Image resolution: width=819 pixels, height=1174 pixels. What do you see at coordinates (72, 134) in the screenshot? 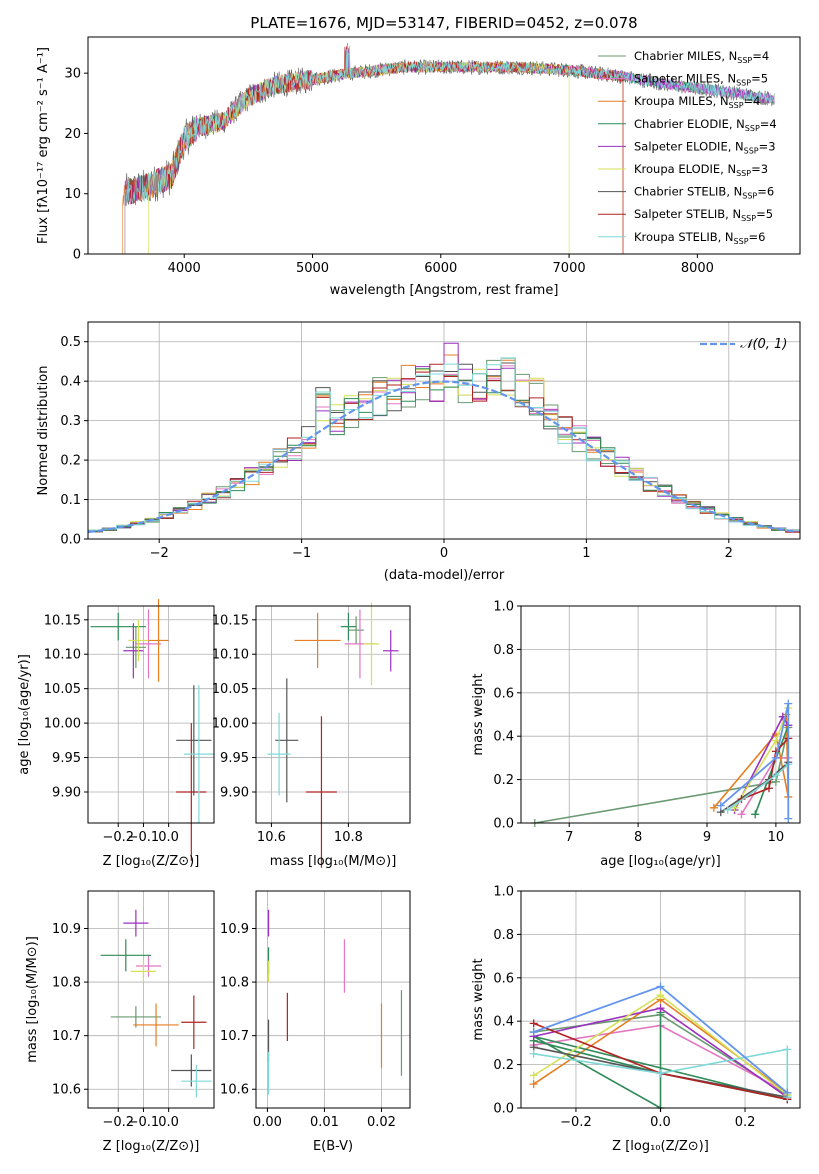
I see `tick-label-y: 20` at bounding box center [72, 134].